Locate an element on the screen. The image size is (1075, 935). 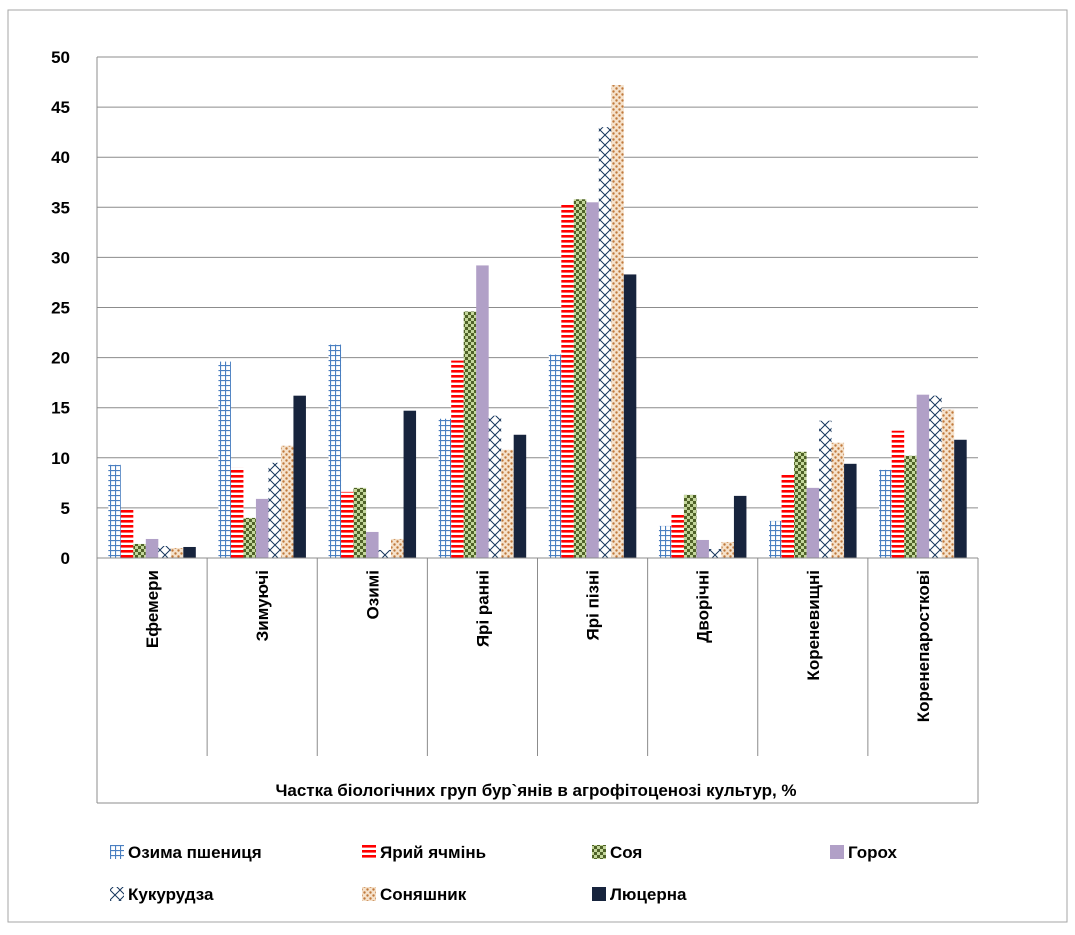
x-category-label: Кореневищні is located at coordinates (813, 625).